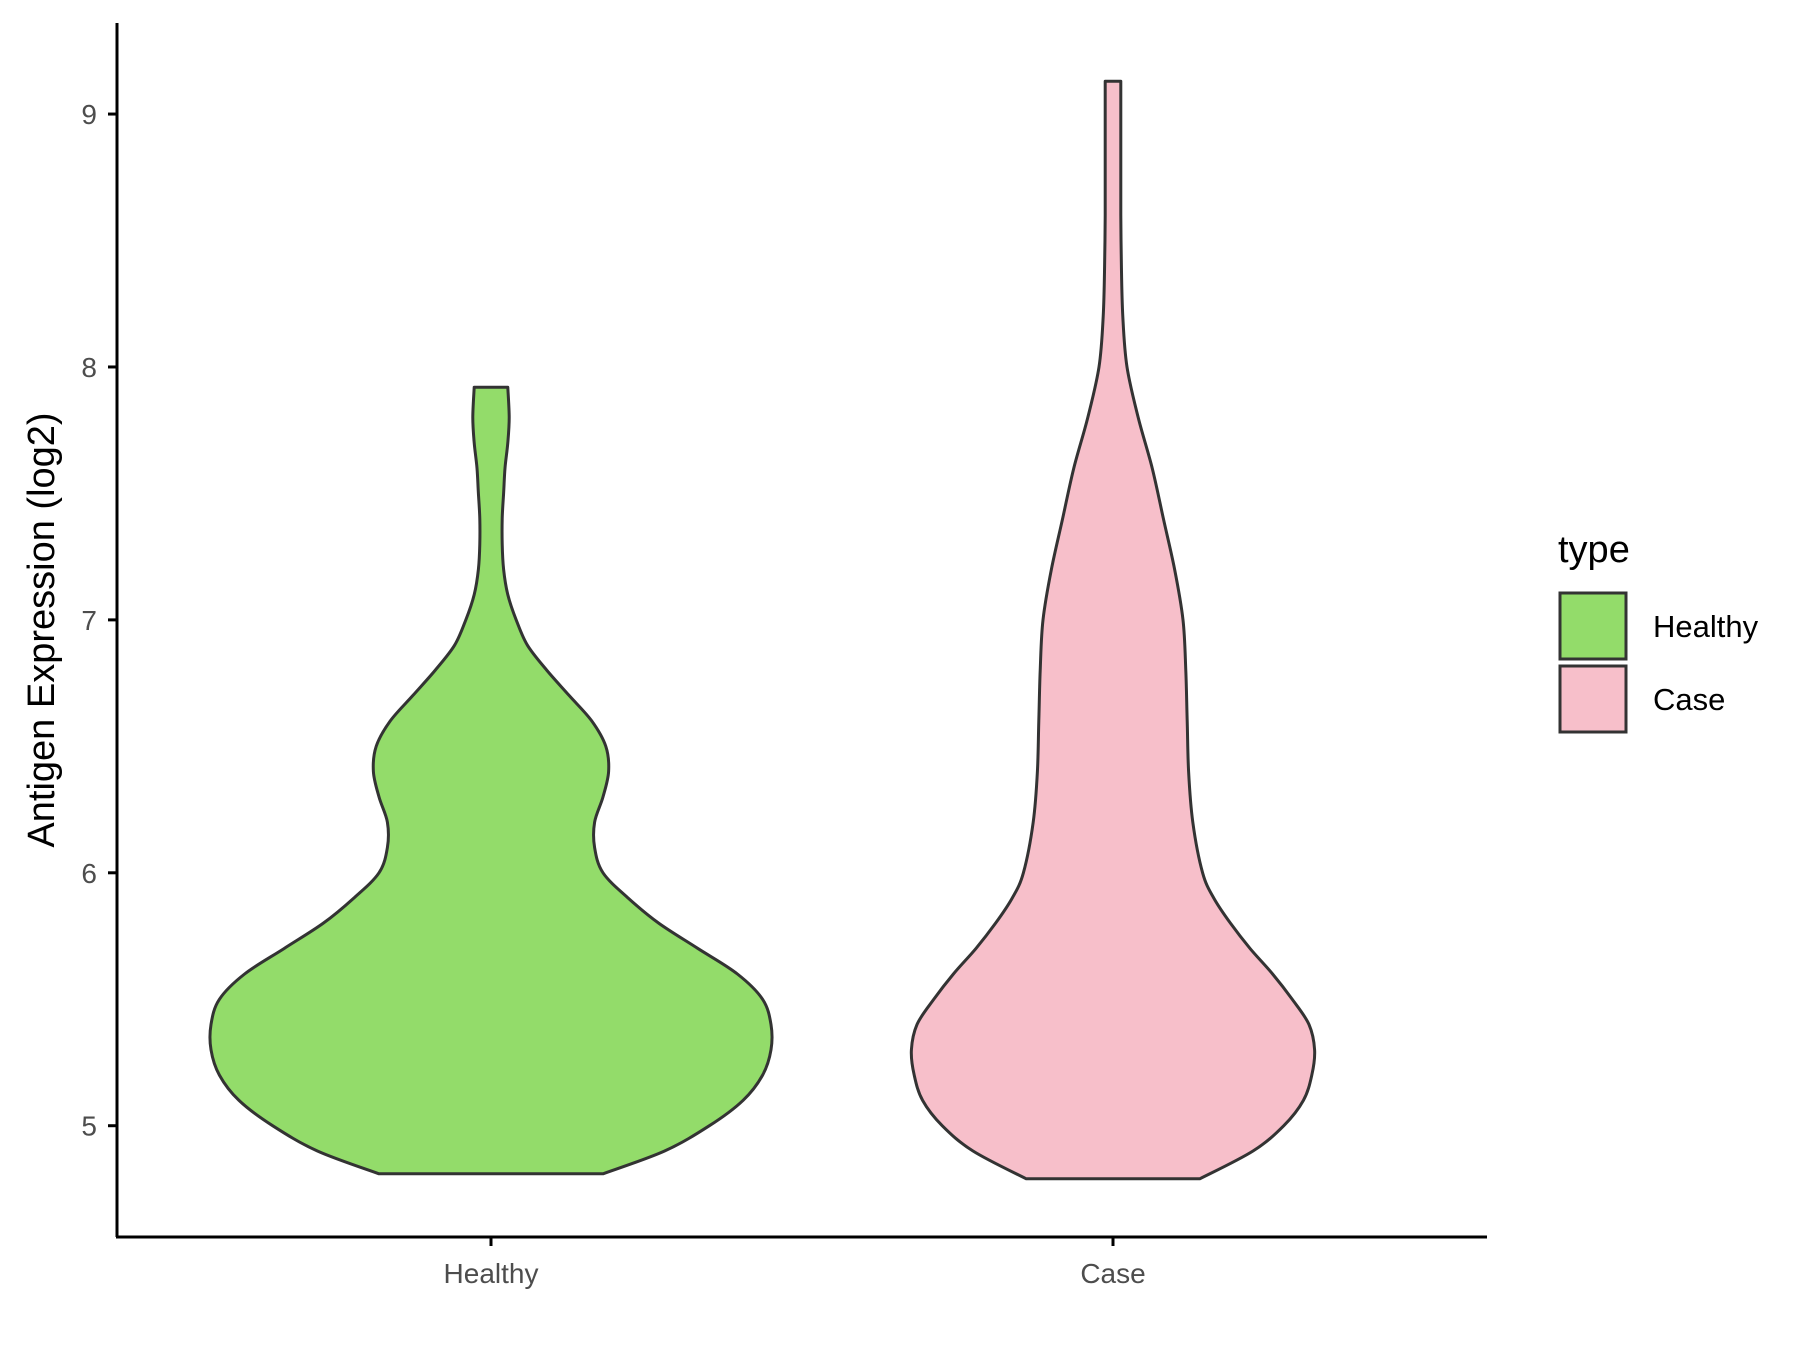 This screenshot has height=1350, width=1800. I want to click on legend-label-case: Case, so click(1689, 699).